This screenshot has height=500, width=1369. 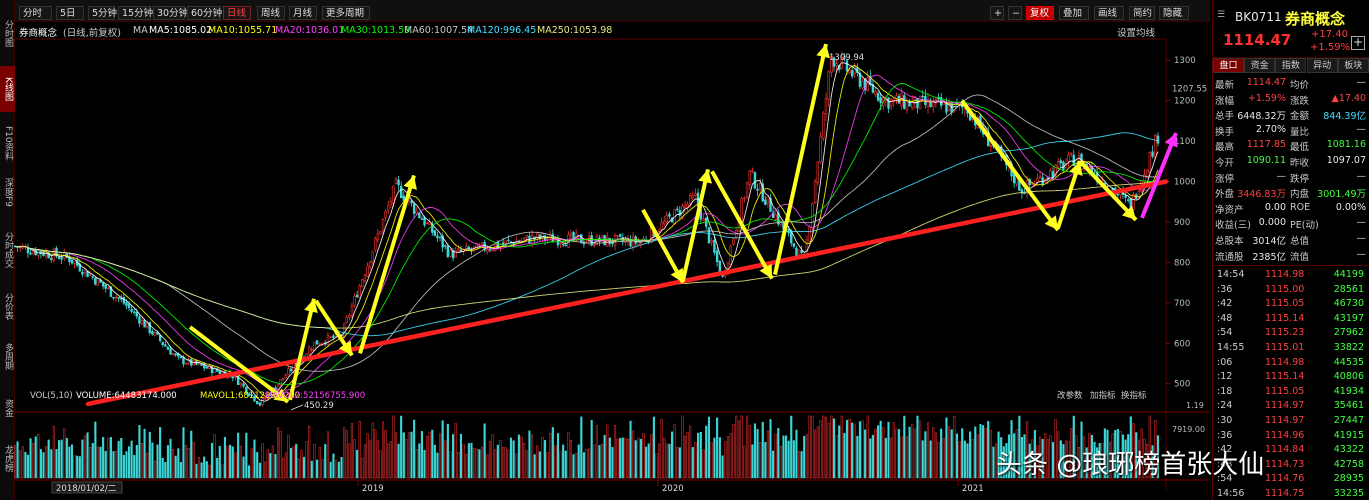 What do you see at coordinates (1182, 263) in the screenshot?
I see `y-tick-label: 800` at bounding box center [1182, 263].